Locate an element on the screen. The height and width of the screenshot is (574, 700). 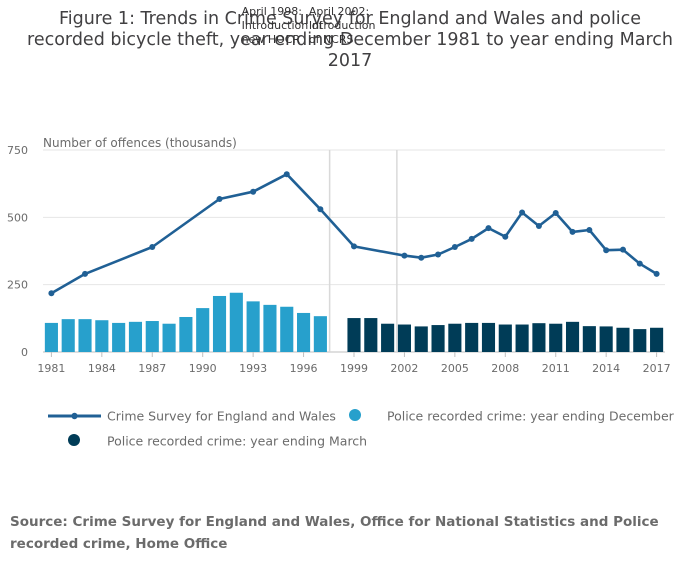
bar-december-1984 is located at coordinates (102, 336).